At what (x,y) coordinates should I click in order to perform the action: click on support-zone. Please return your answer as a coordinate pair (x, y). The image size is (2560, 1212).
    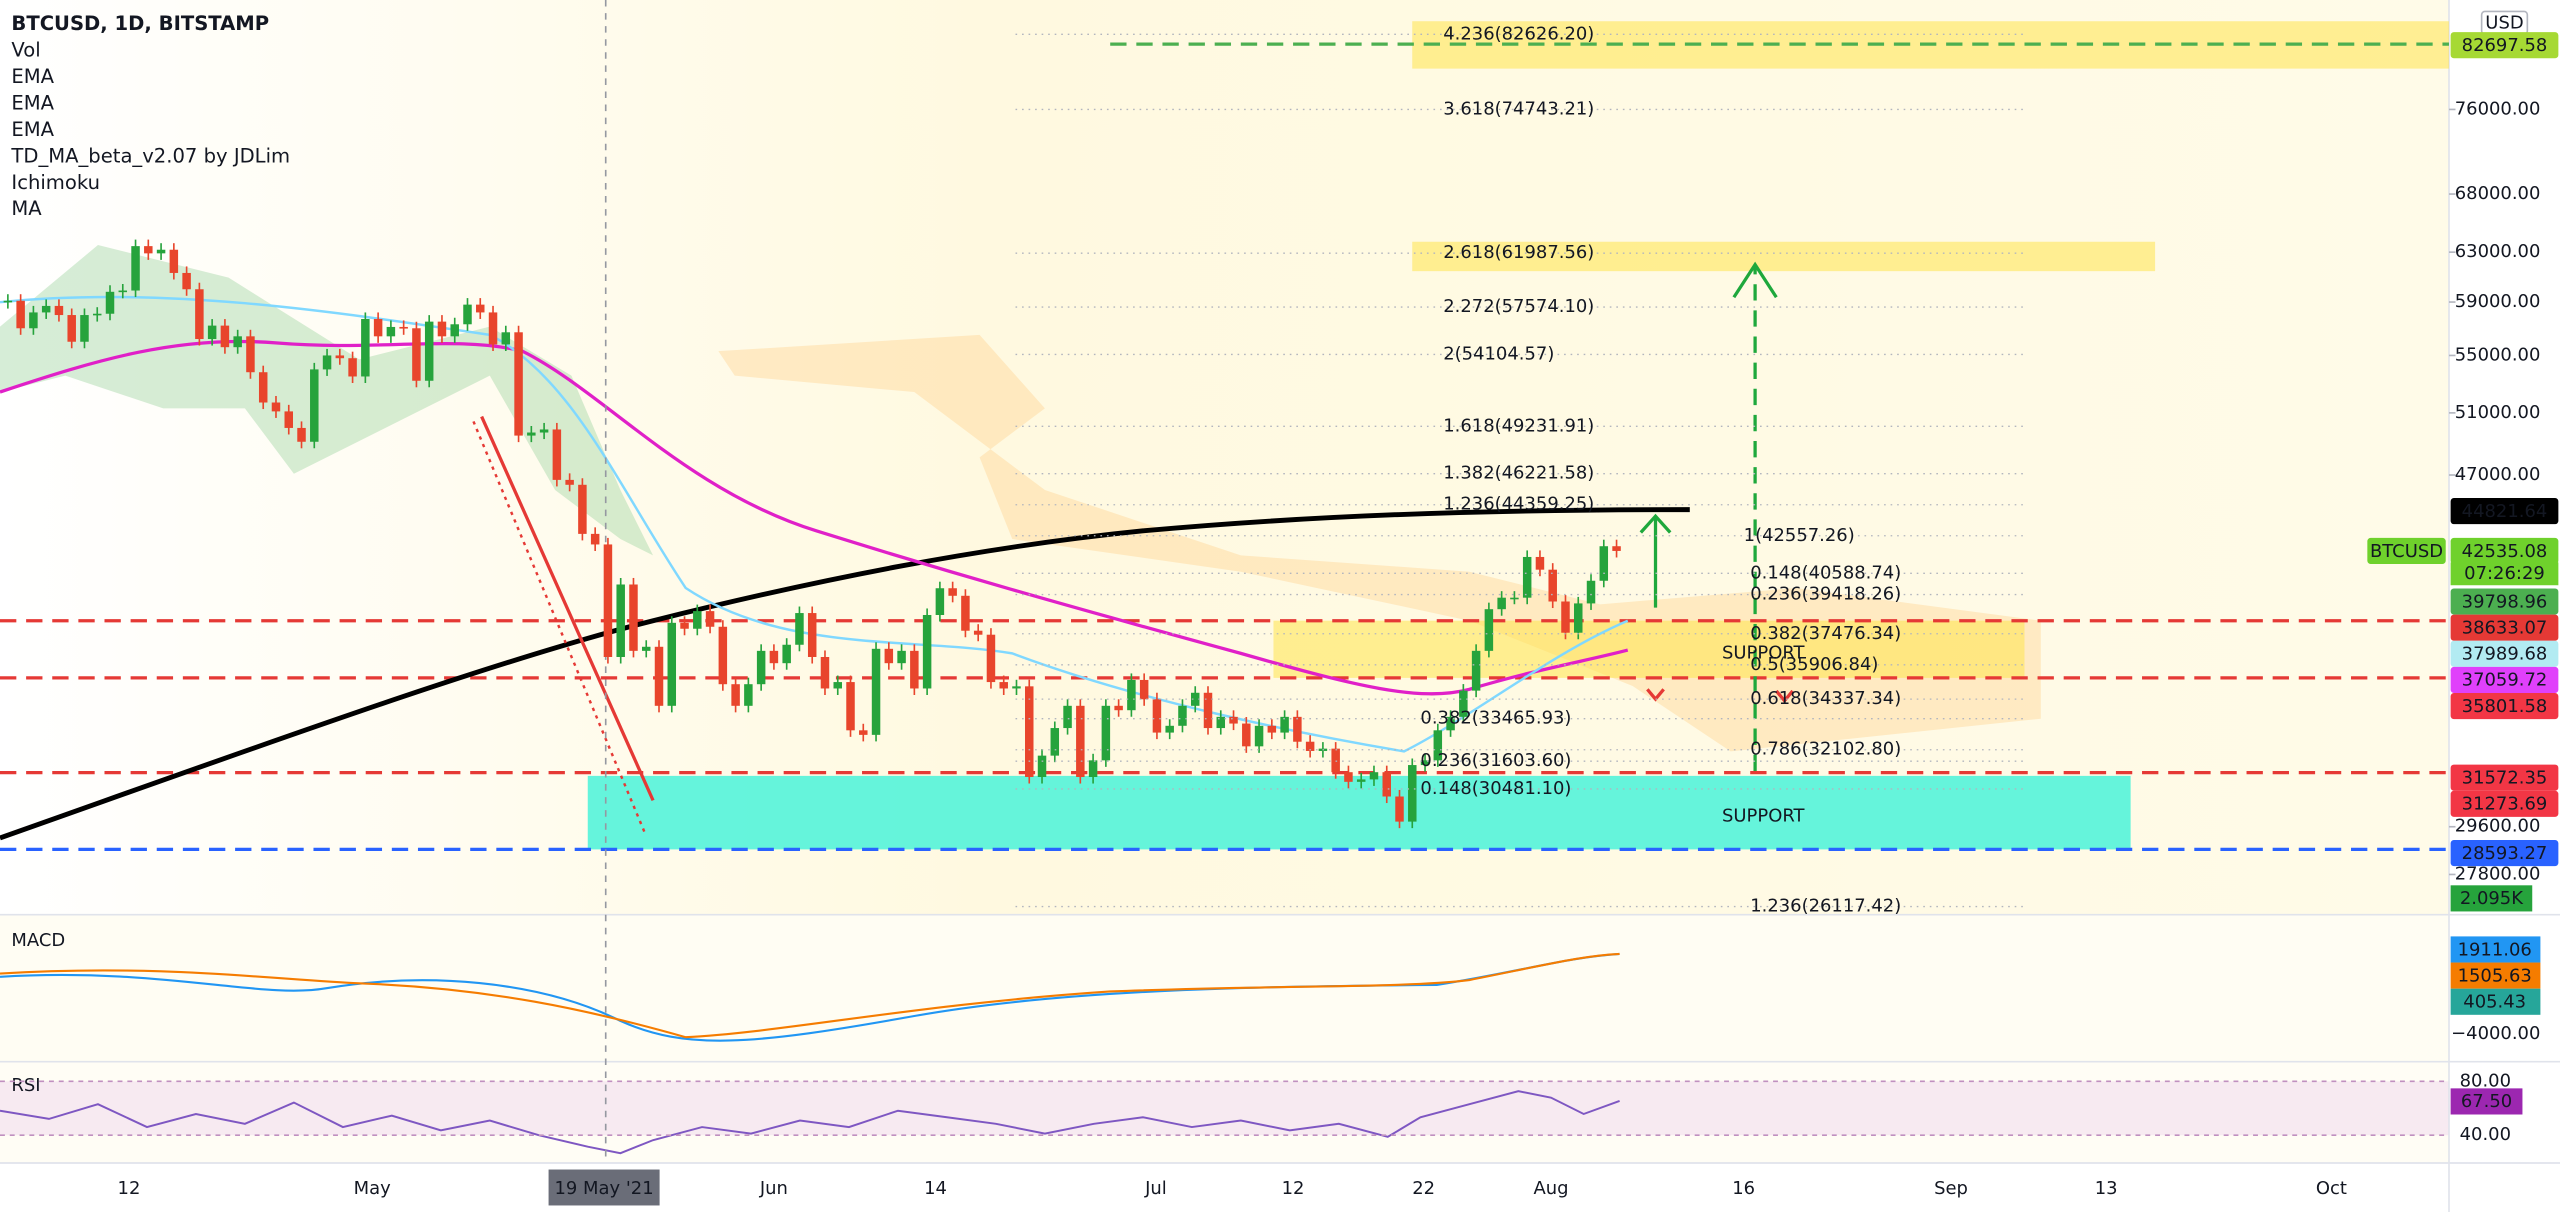
    Looking at the image, I should click on (1359, 812).